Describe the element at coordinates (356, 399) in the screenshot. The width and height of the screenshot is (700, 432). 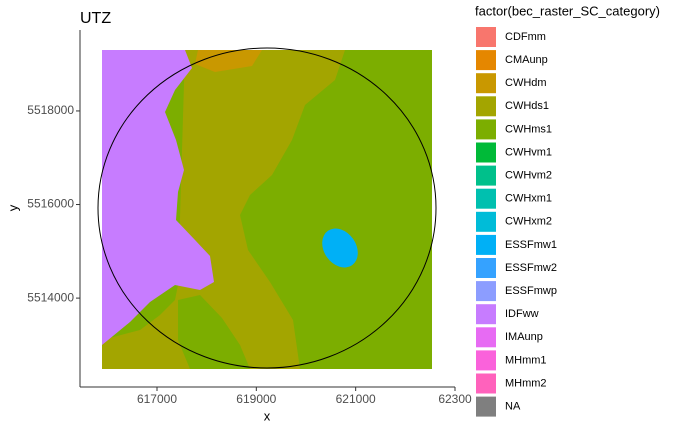
I see `x-tick-label: 621000` at that location.